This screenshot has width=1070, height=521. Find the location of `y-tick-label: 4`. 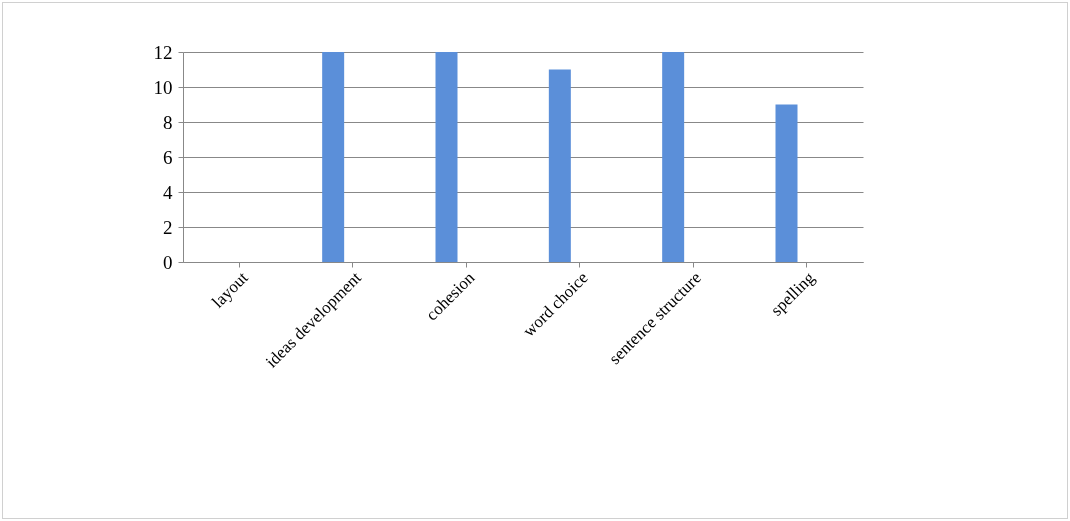

y-tick-label: 4 is located at coordinates (168, 192).